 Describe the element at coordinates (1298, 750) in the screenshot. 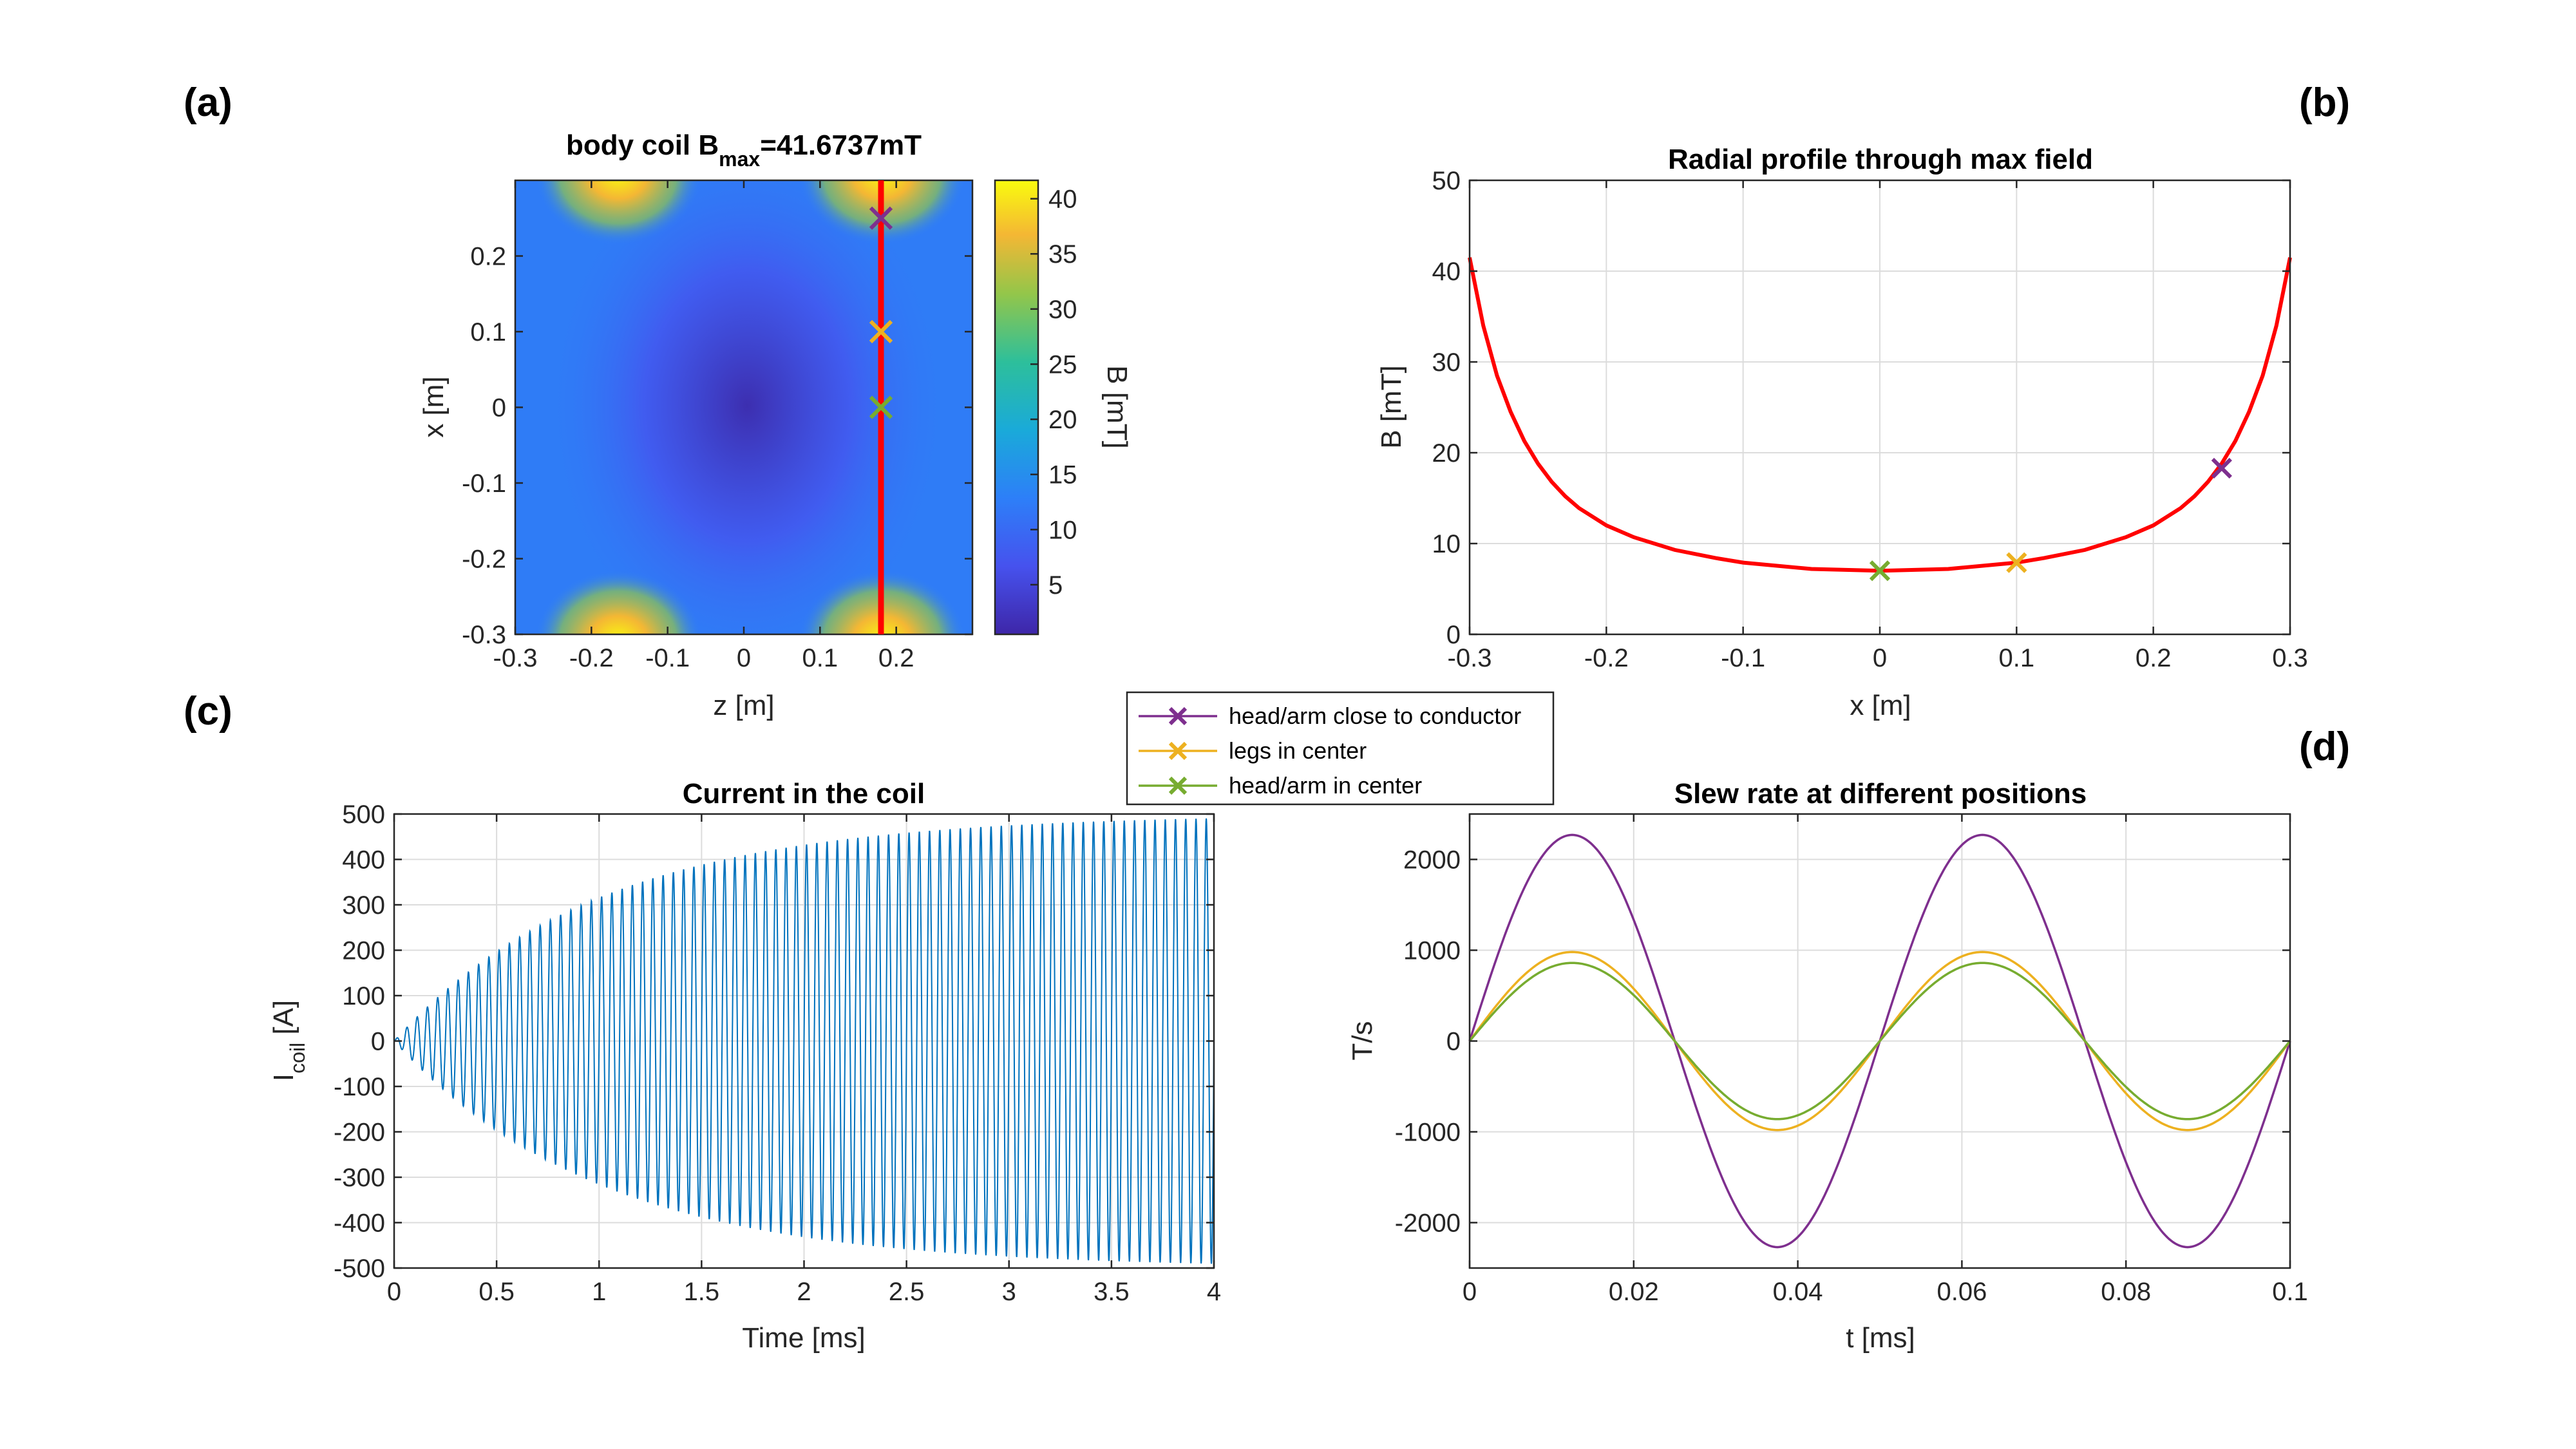

I see `legend-label: legs in center` at that location.